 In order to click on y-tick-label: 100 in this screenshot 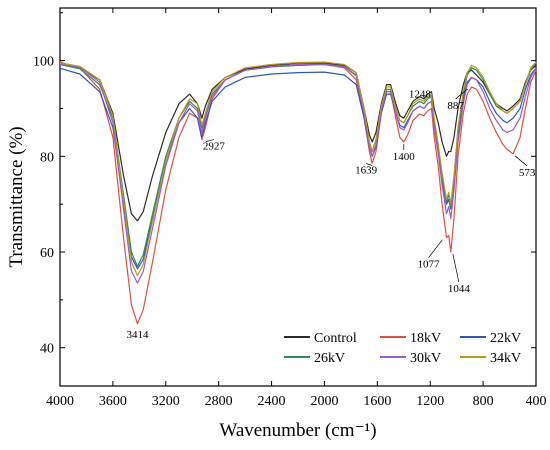, I will do `click(43, 62)`.